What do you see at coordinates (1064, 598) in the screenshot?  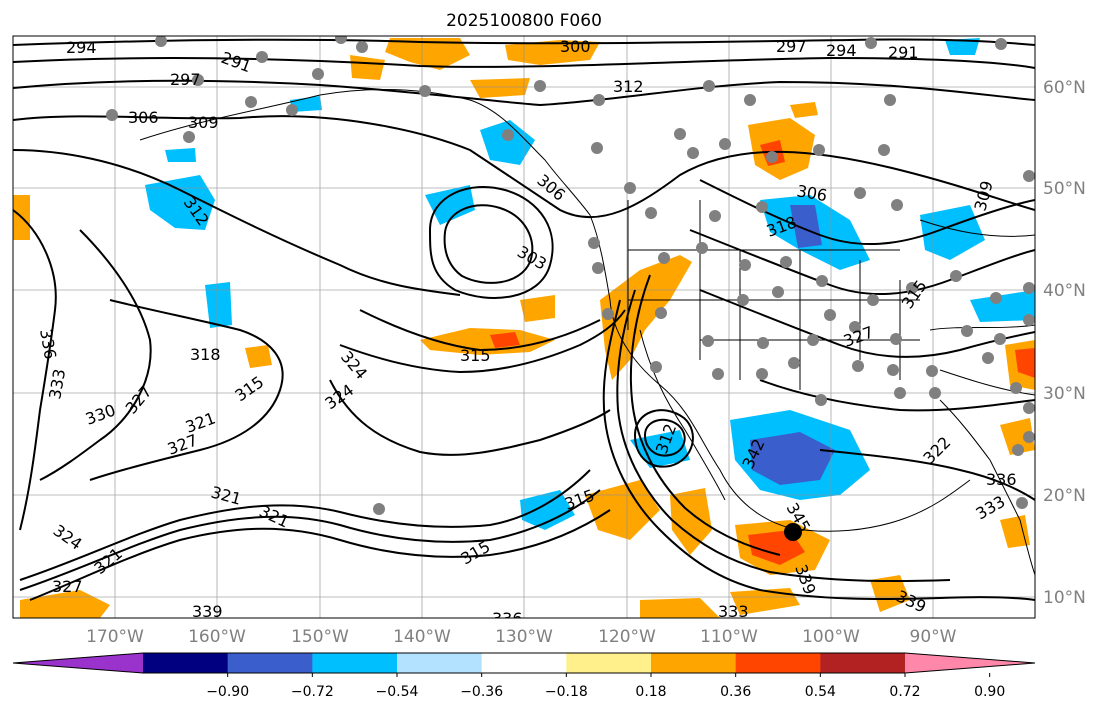 I see `lat-label: 10°N` at bounding box center [1064, 598].